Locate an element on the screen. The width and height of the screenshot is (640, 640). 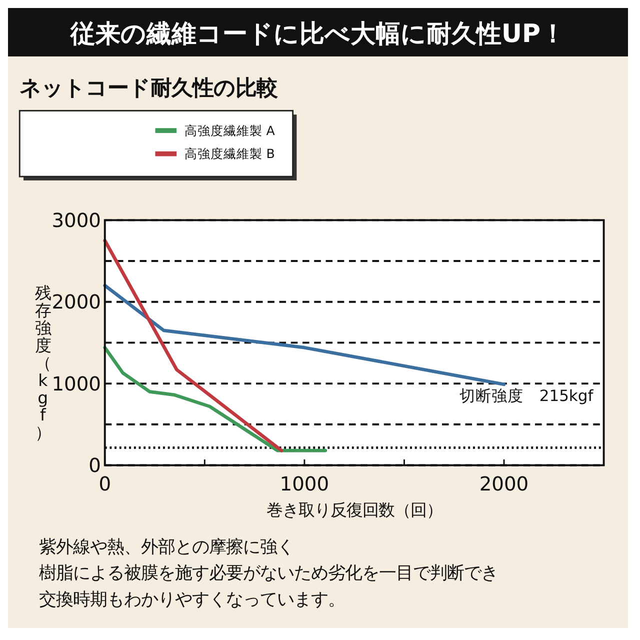
text: 交換時期もわかりやすくなっています。 is located at coordinates (192, 600).